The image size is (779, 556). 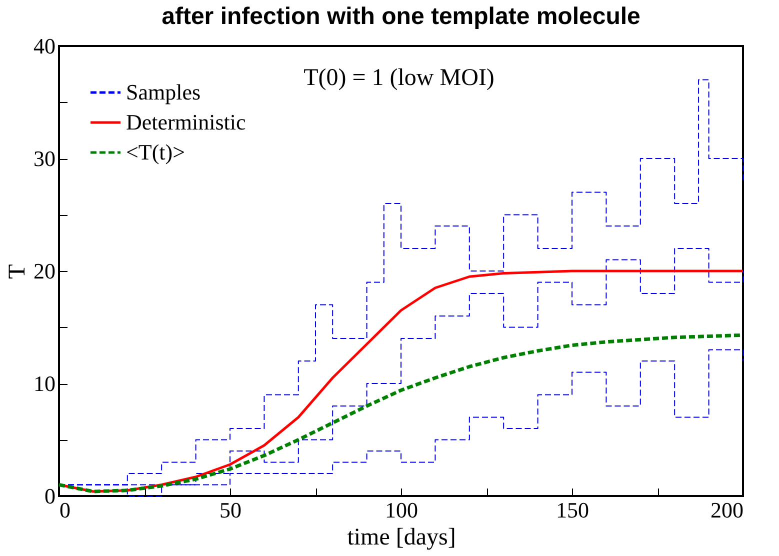 What do you see at coordinates (727, 510) in the screenshot?
I see `x-tick-label: 200` at bounding box center [727, 510].